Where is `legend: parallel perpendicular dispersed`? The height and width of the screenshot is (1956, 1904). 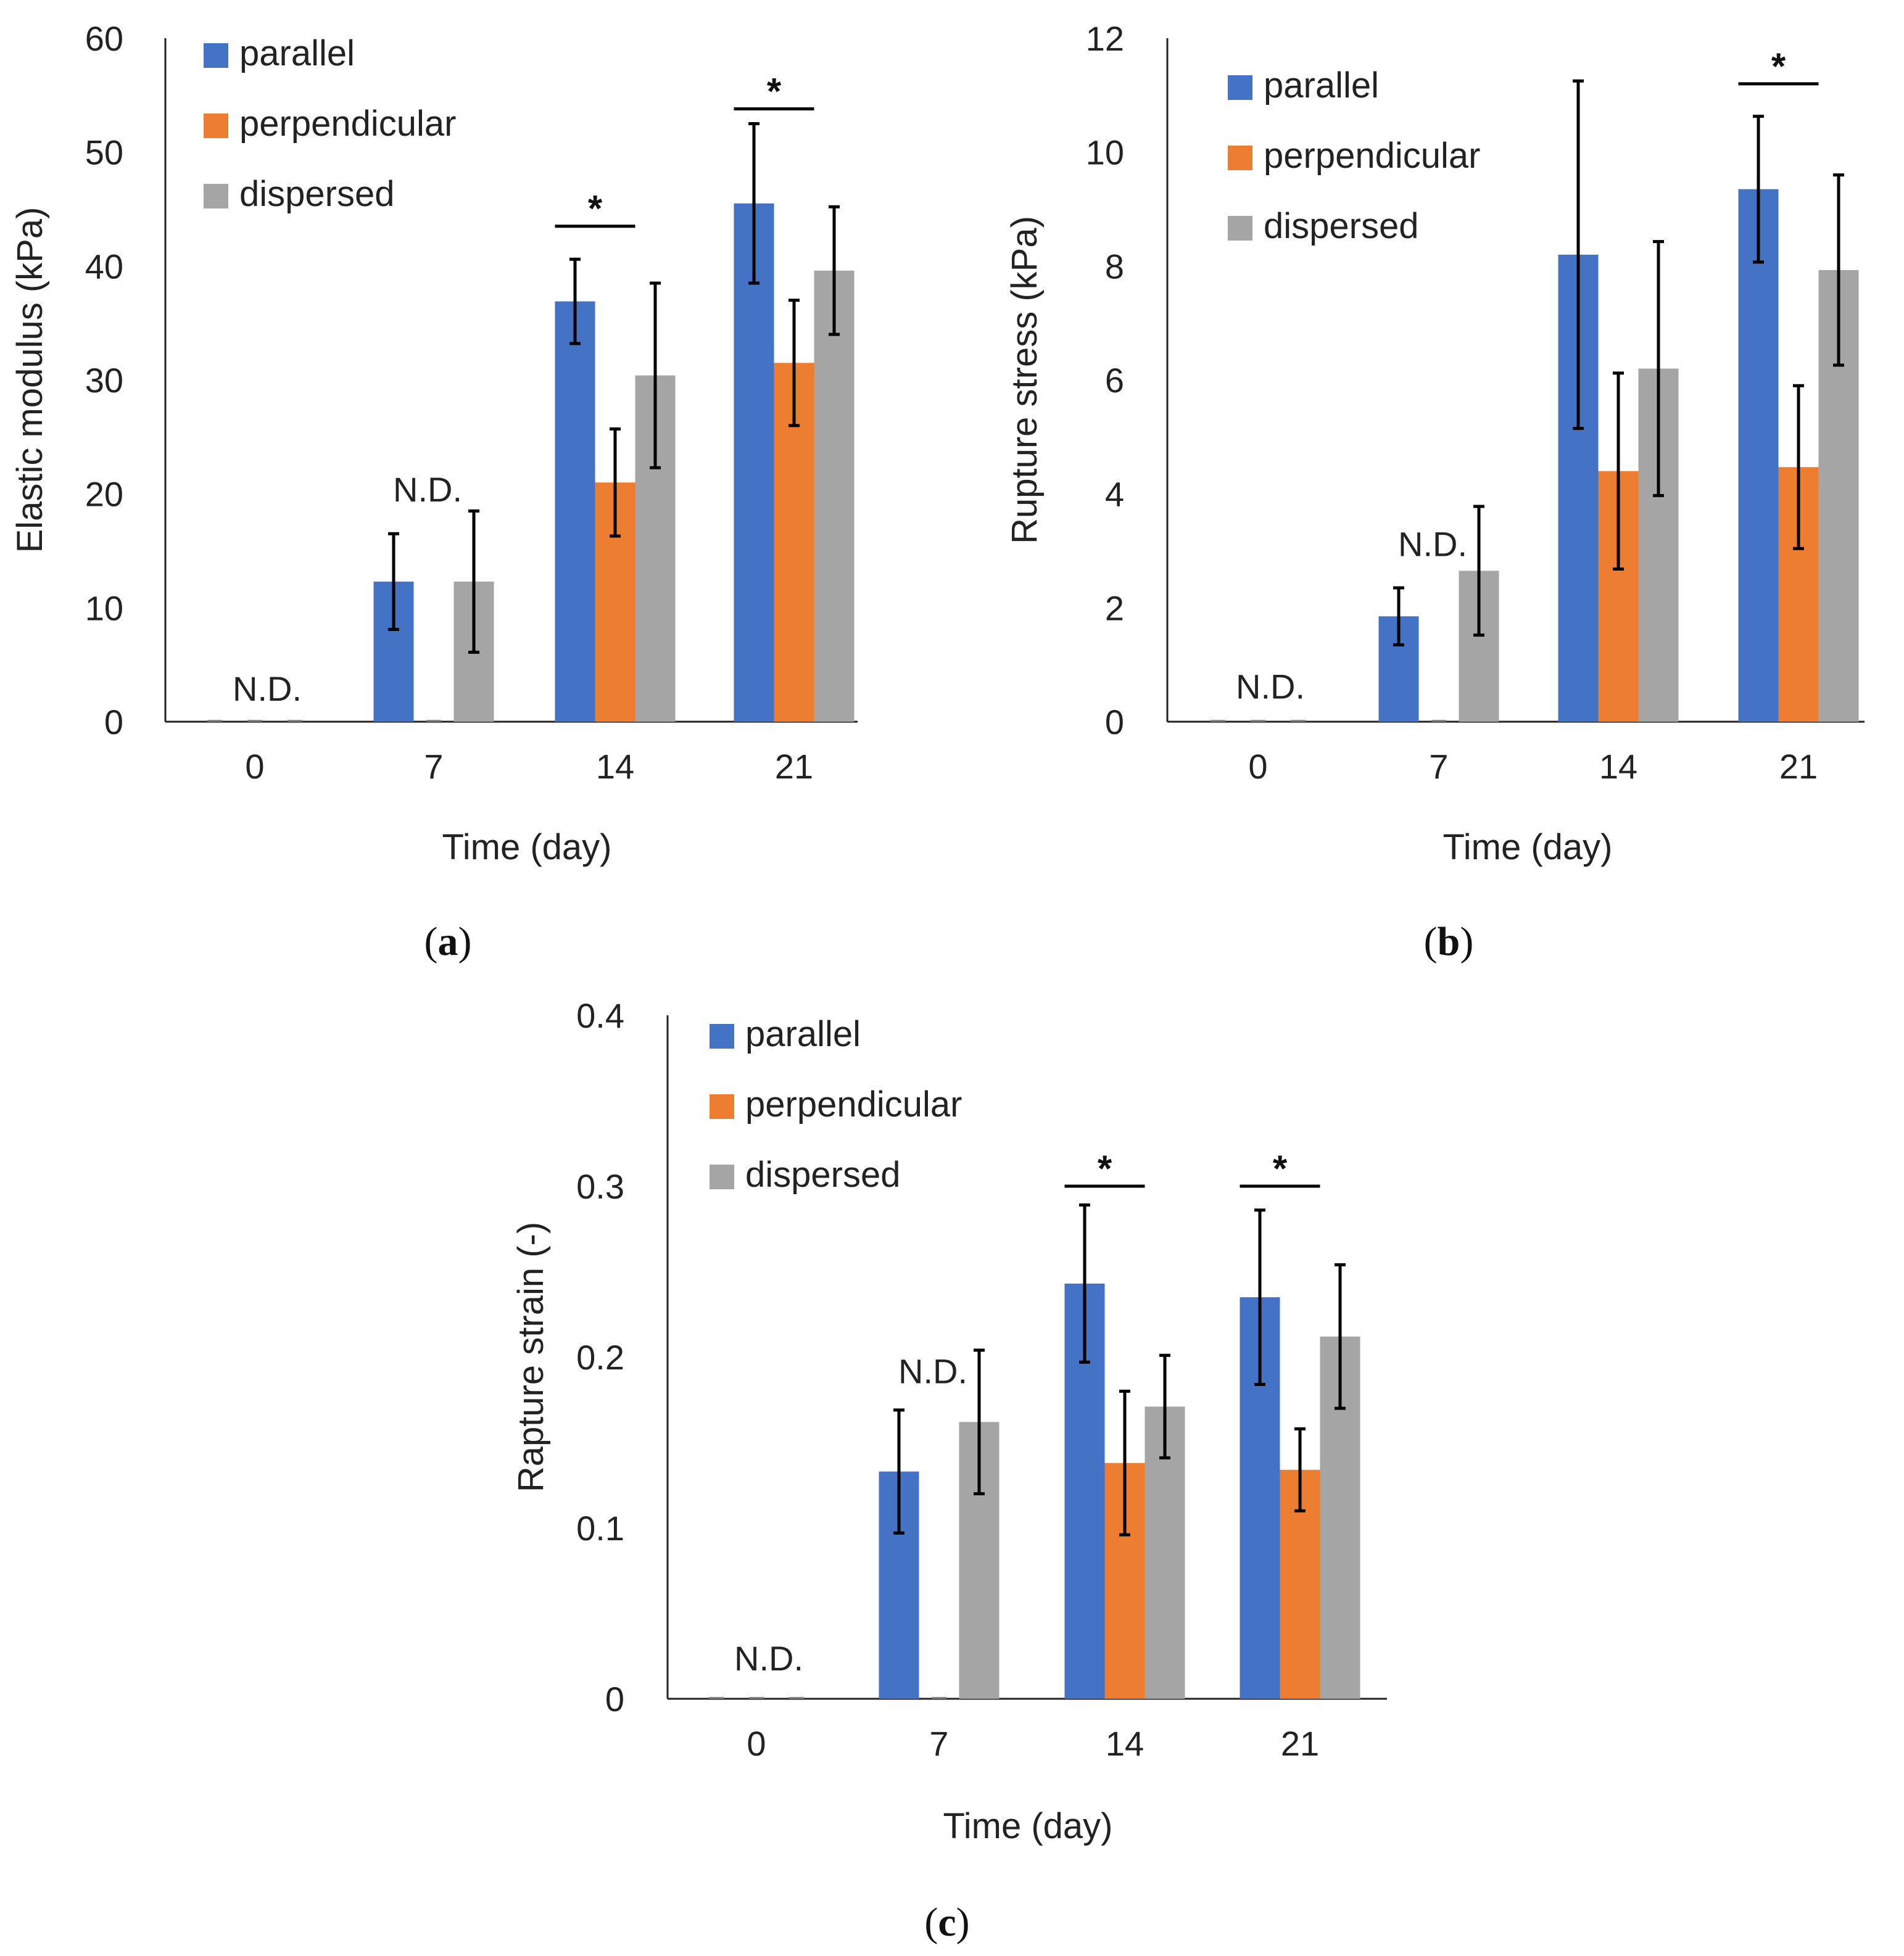
legend: parallel perpendicular dispersed is located at coordinates (836, 1105).